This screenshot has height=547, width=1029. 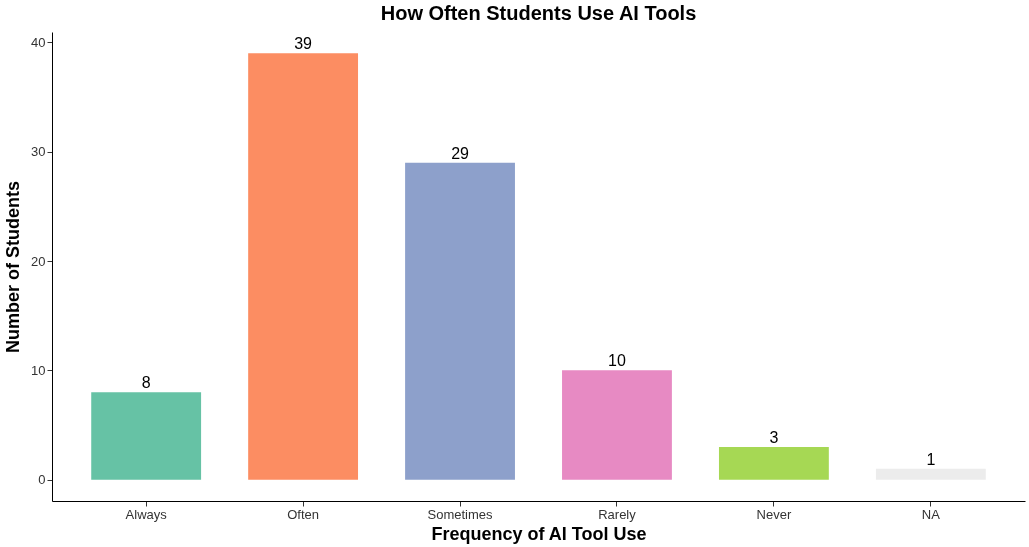 What do you see at coordinates (460, 514) in the screenshot?
I see `x-tick-label: Sometimes` at bounding box center [460, 514].